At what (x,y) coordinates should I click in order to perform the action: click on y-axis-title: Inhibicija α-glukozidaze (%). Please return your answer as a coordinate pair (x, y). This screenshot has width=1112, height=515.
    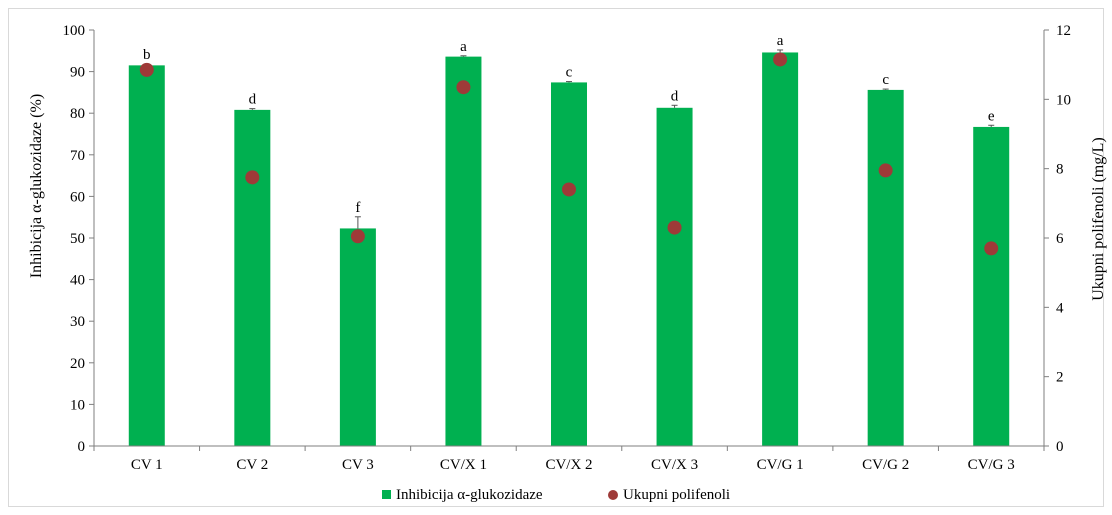
    Looking at the image, I should click on (36, 186).